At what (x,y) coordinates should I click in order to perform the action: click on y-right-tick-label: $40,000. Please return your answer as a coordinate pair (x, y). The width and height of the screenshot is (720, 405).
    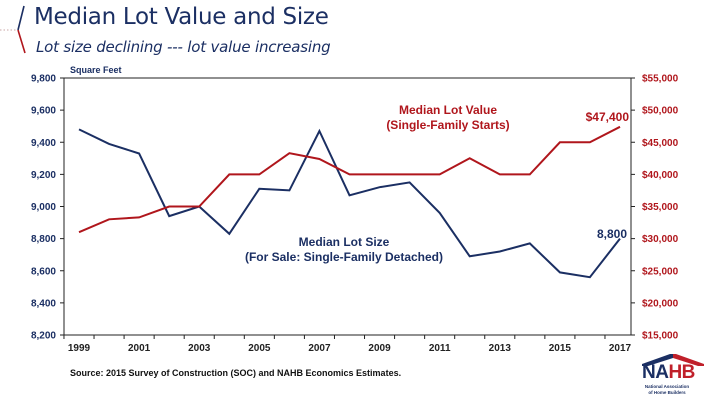
    Looking at the image, I should click on (660, 175).